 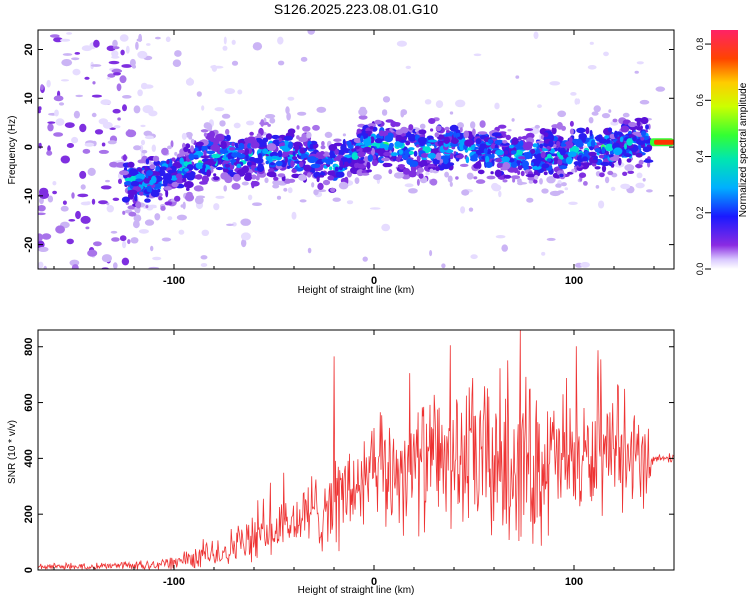 I want to click on chart-title: S126.2025.223.08.01.G10, so click(x=356, y=9).